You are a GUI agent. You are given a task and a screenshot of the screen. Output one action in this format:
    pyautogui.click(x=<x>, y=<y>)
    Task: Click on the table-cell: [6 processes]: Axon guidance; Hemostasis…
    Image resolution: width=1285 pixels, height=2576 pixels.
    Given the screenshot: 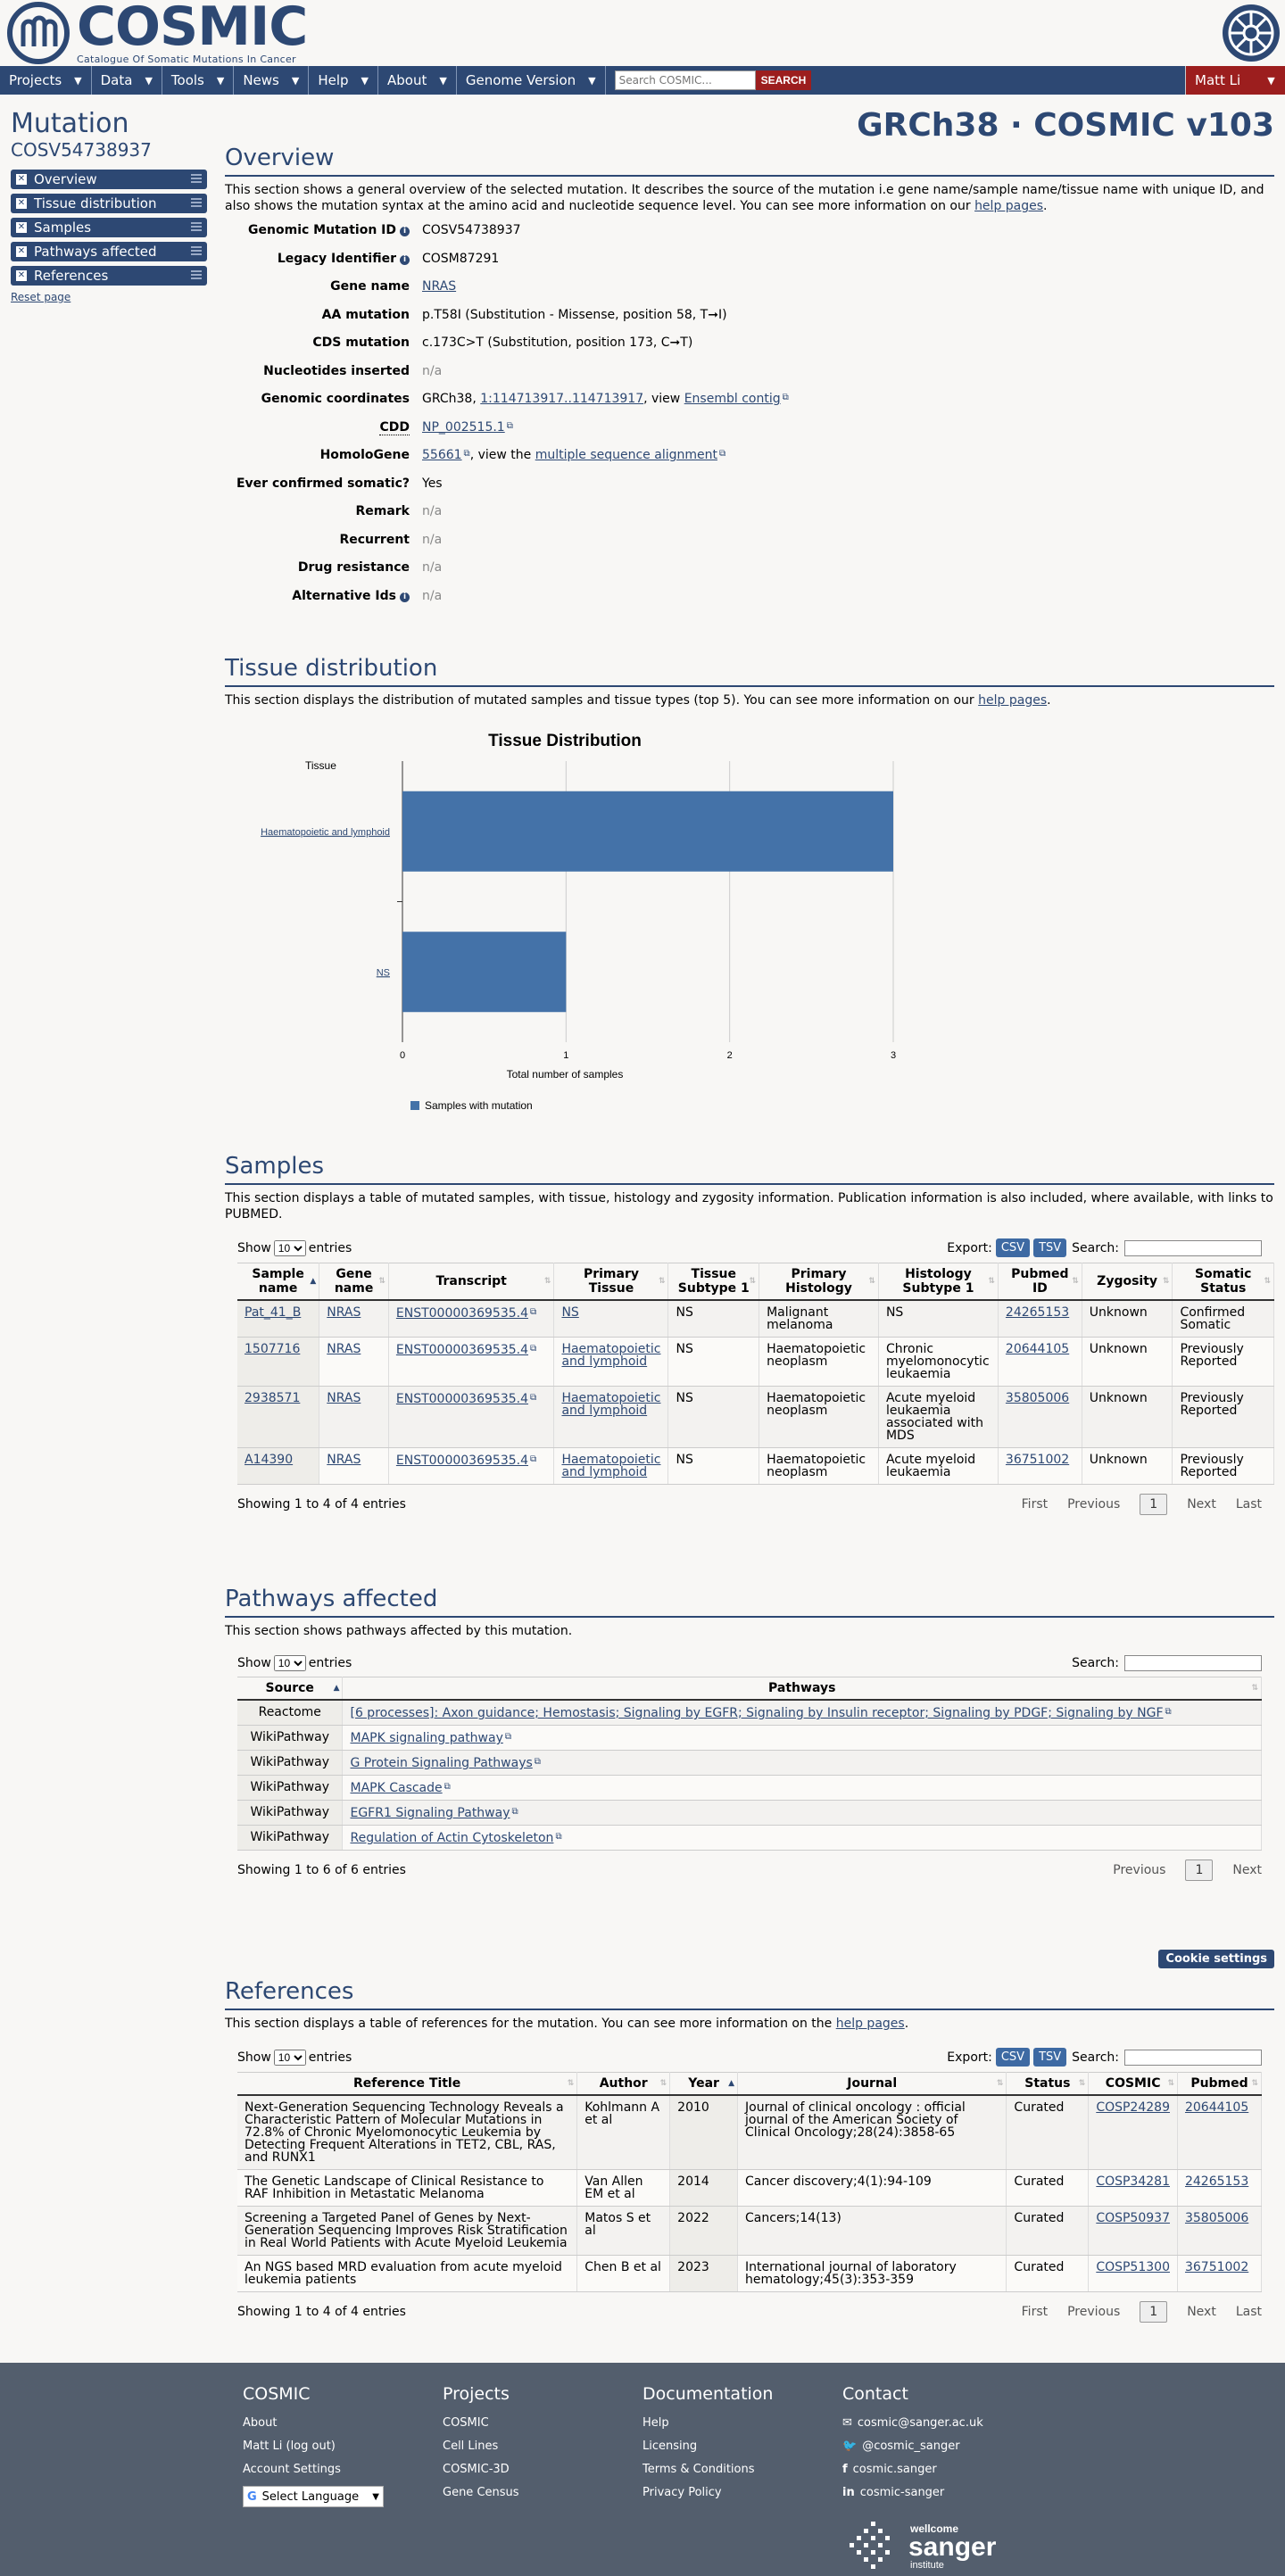 What is the action you would take?
    pyautogui.click(x=802, y=1713)
    